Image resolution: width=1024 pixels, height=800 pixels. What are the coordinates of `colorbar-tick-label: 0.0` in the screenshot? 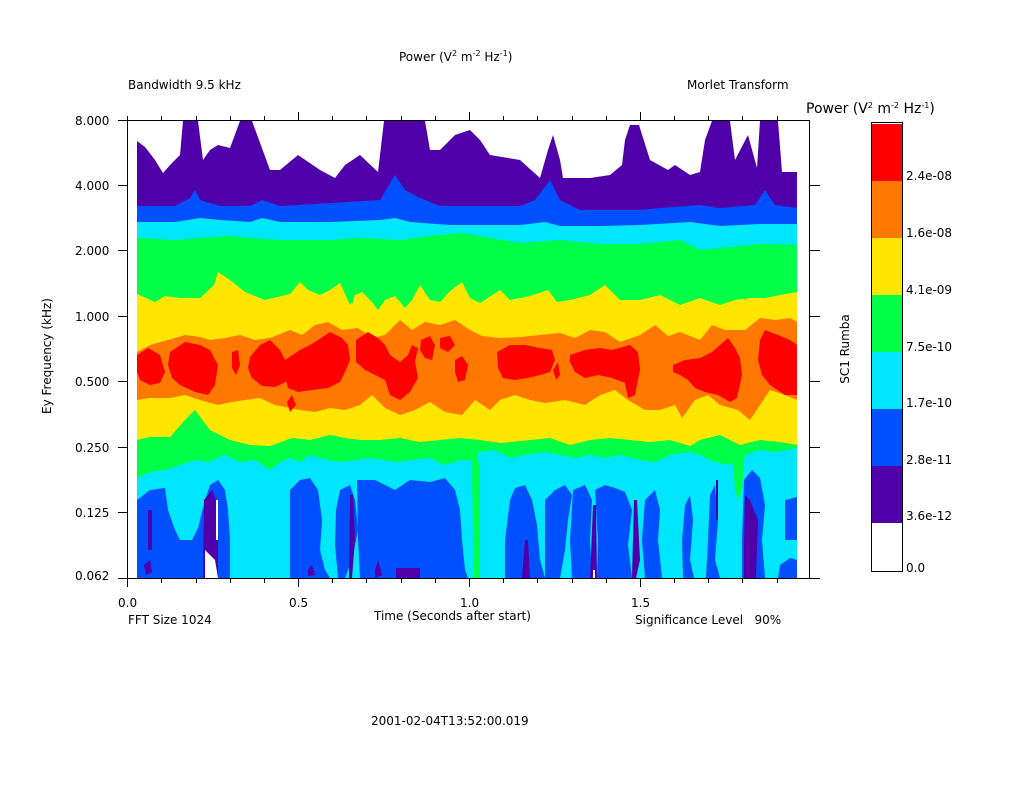 It's located at (916, 568).